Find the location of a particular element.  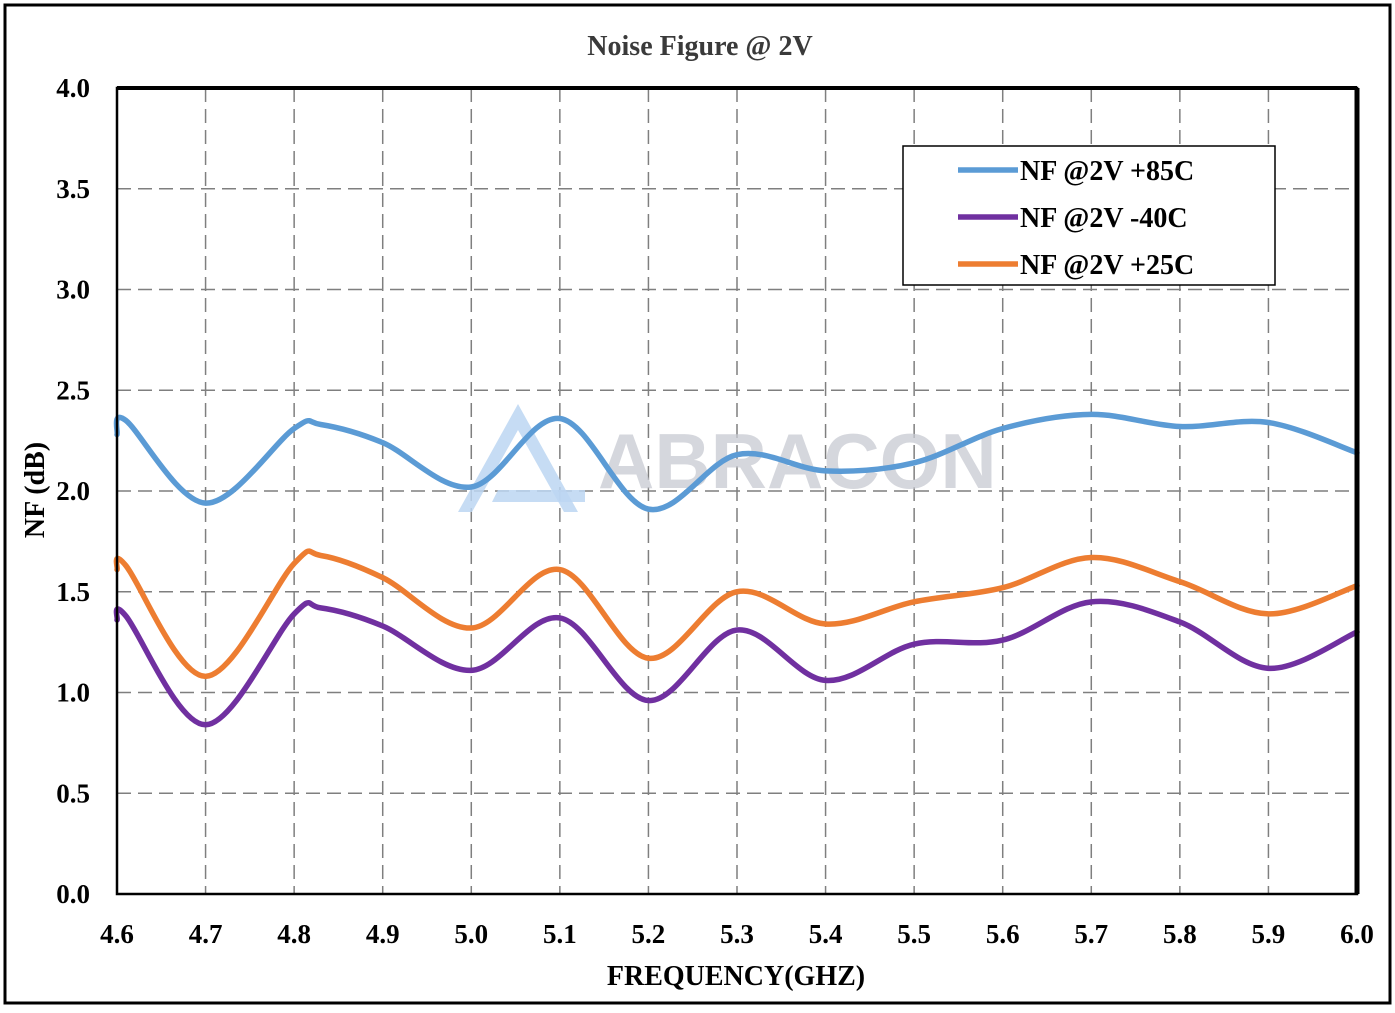

y-axis-ticks: 0.0 0.5 1.0 1.5 2.0 2.5 3.0 3.5 4.0 is located at coordinates (73, 491).